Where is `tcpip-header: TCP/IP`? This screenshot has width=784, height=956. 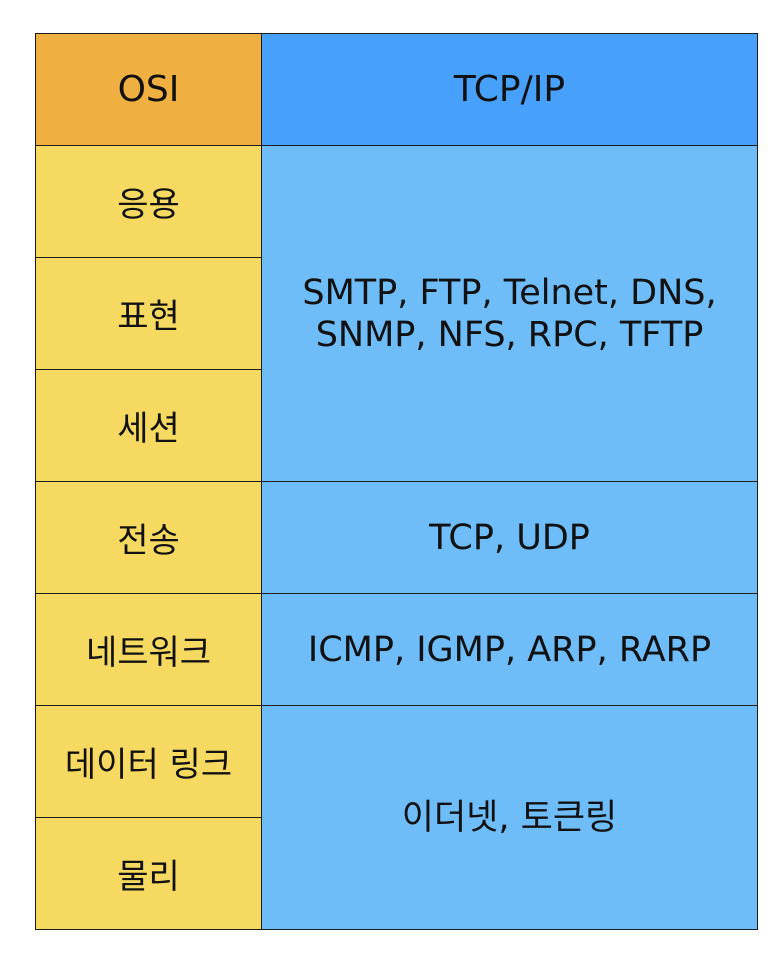
tcpip-header: TCP/IP is located at coordinates (509, 89).